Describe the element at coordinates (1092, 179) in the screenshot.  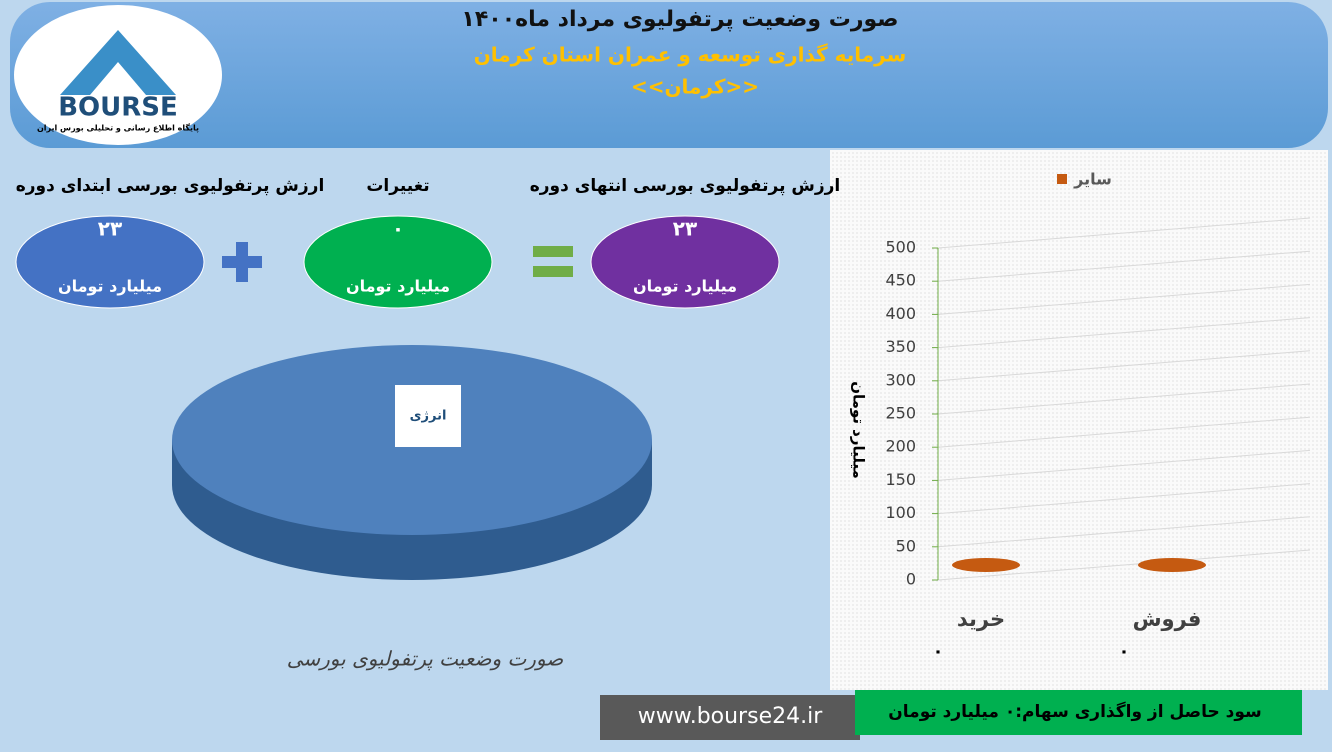
I see `legend-label: سایر` at that location.